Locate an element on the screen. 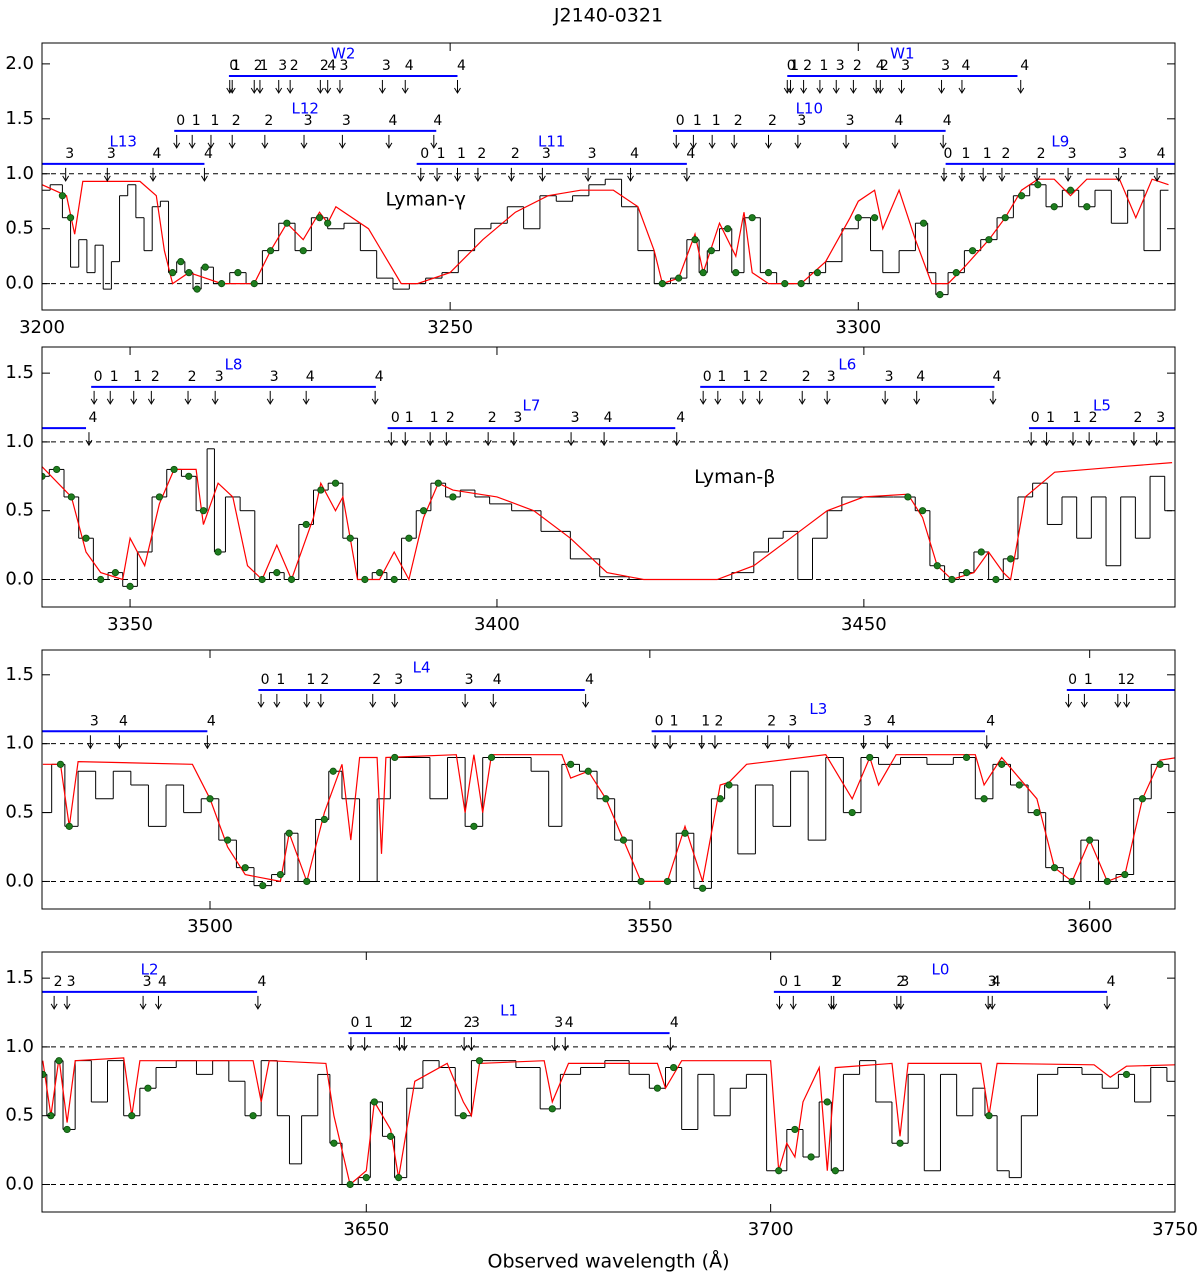  y-tick-label: 2.0 is located at coordinates (19, 63).